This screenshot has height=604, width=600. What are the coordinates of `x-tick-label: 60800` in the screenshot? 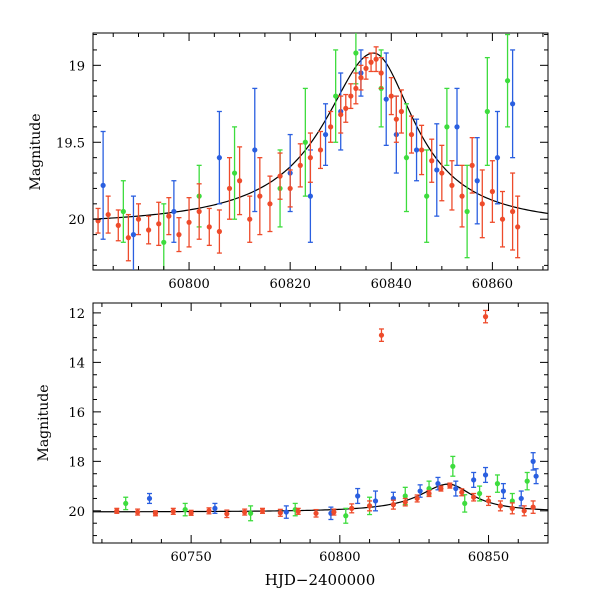 It's located at (188, 284).